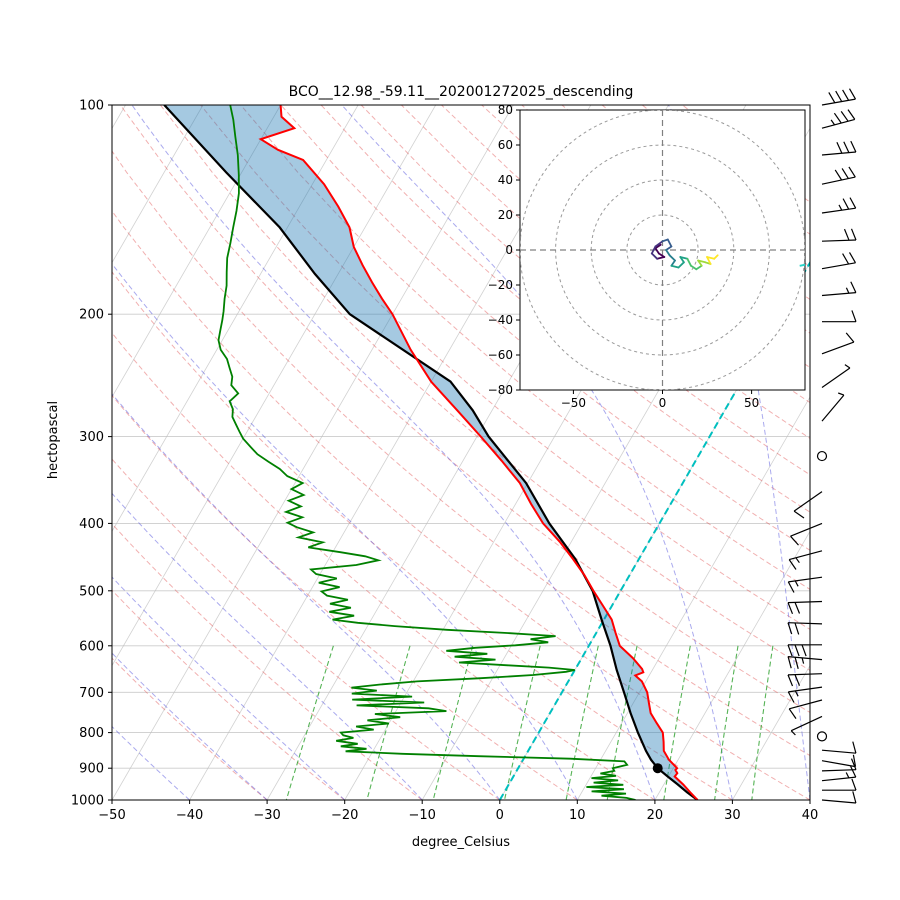 This screenshot has width=900, height=900. Describe the element at coordinates (727, 254) in the screenshot. I see `hodograph-trace` at that location.